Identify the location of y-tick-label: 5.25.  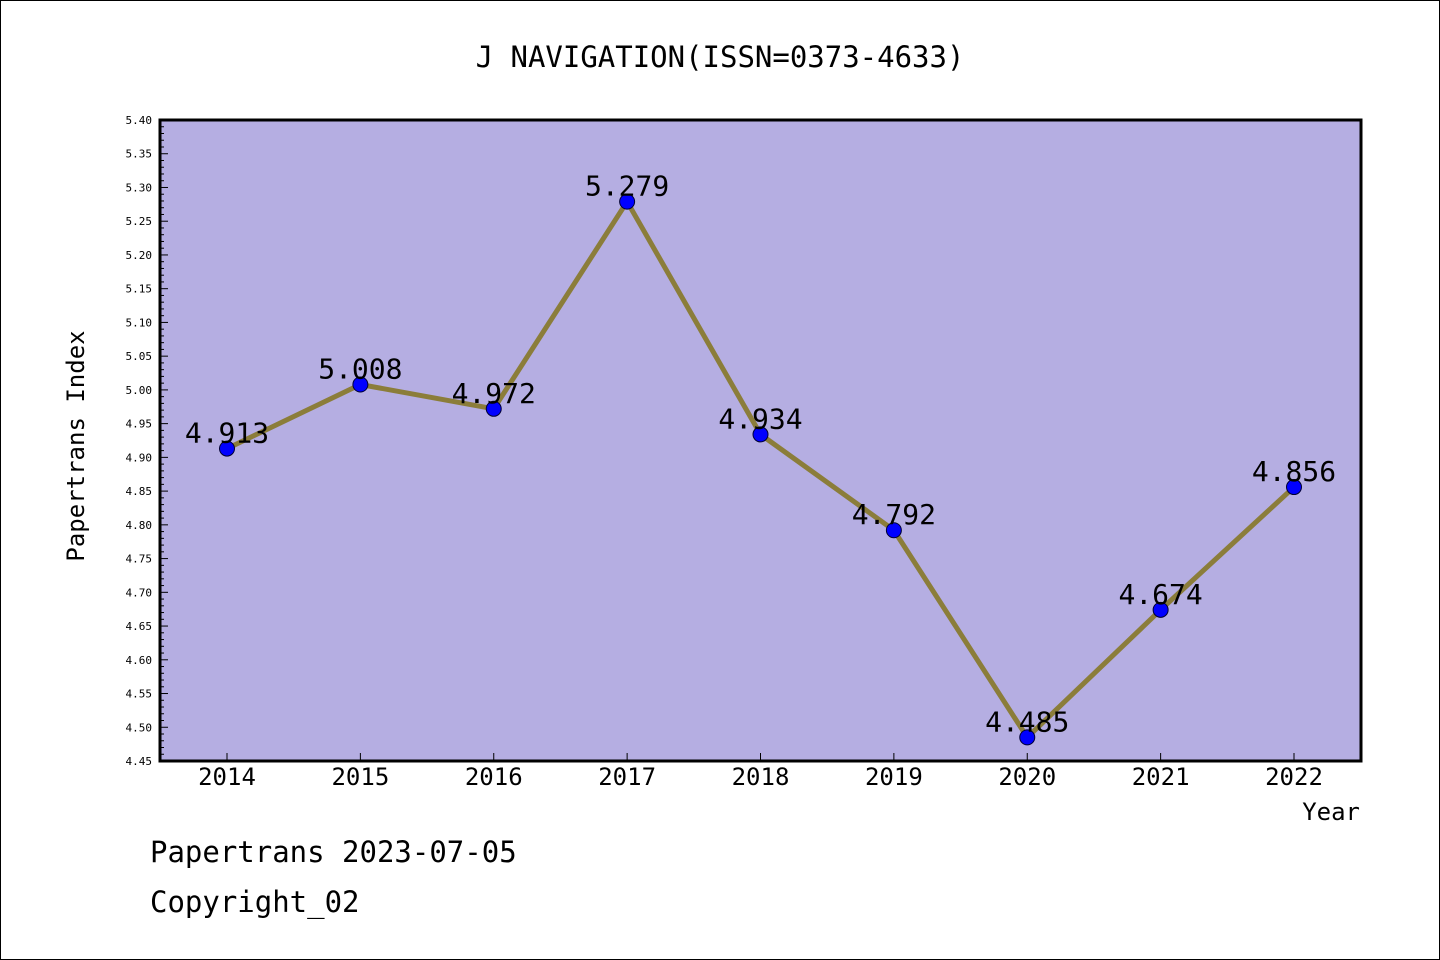
(139, 221).